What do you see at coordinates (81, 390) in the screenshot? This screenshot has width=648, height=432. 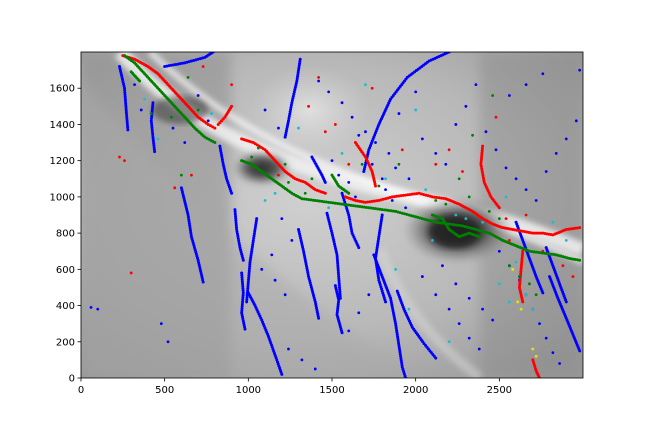 I see `x-tick-label: 0` at bounding box center [81, 390].